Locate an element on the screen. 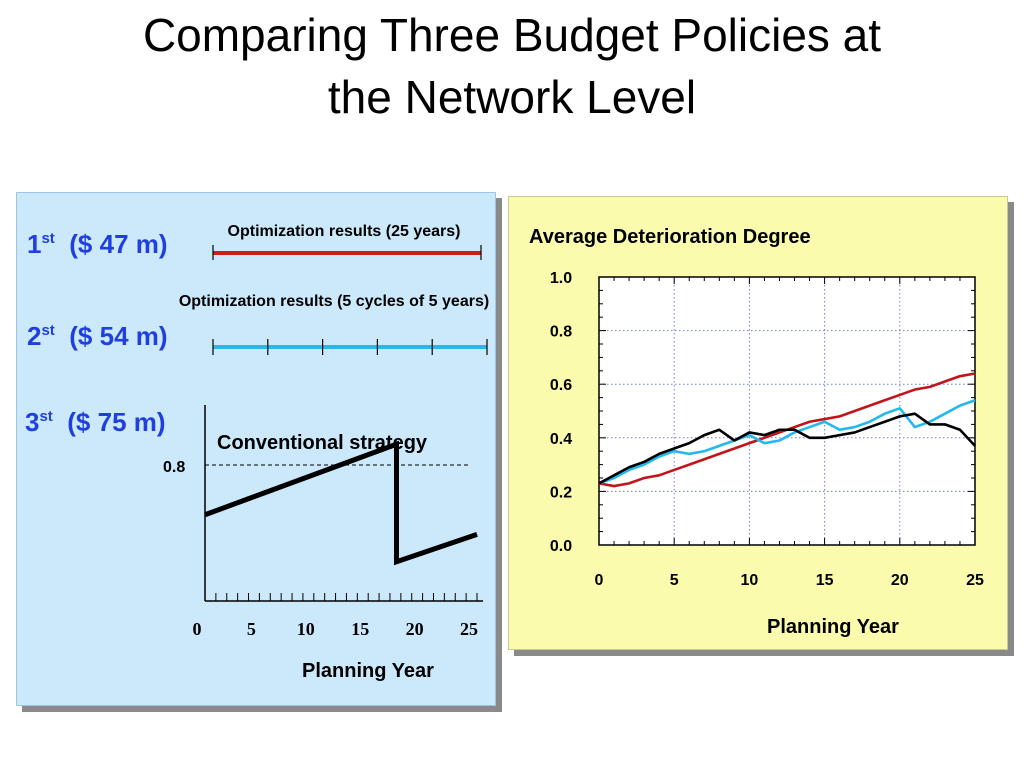 Image resolution: width=1024 pixels, height=768 pixels. conventional-profile-line is located at coordinates (341, 503).